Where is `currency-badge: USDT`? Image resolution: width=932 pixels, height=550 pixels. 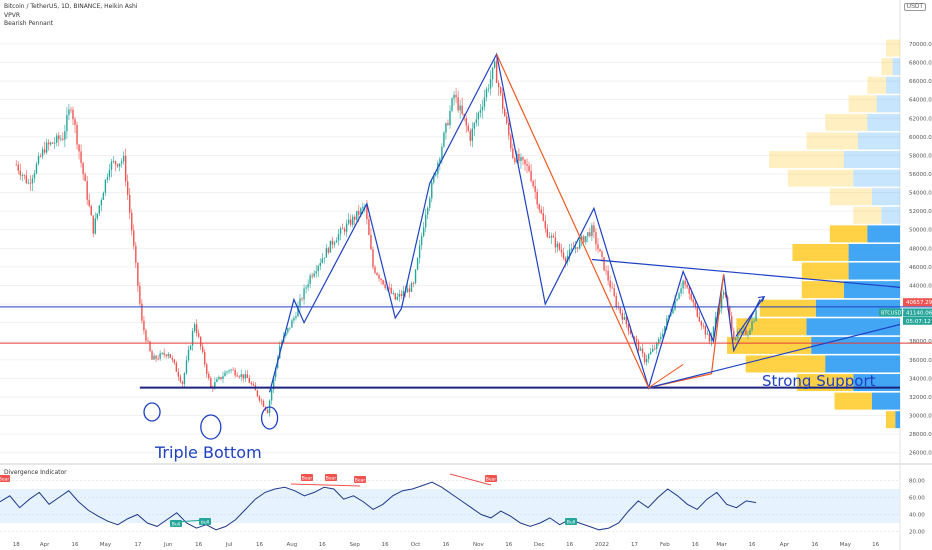
currency-badge: USDT is located at coordinates (914, 7).